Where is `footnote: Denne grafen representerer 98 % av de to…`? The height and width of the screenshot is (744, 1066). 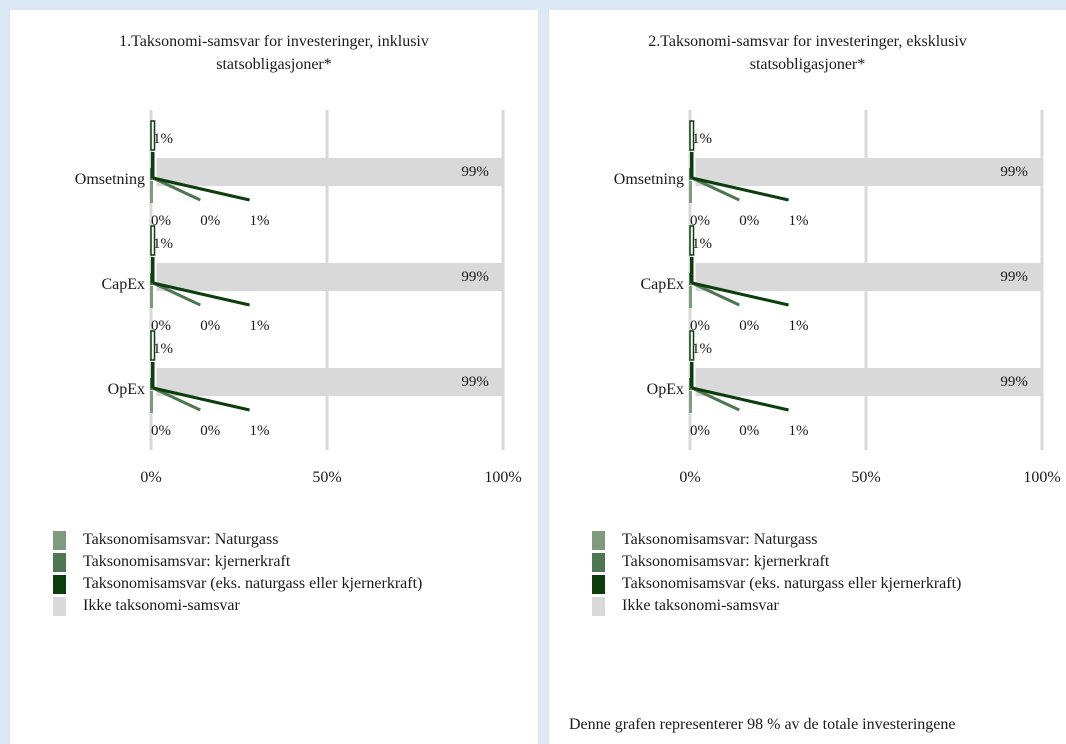
footnote: Denne grafen representerer 98 % av de to… is located at coordinates (762, 724).